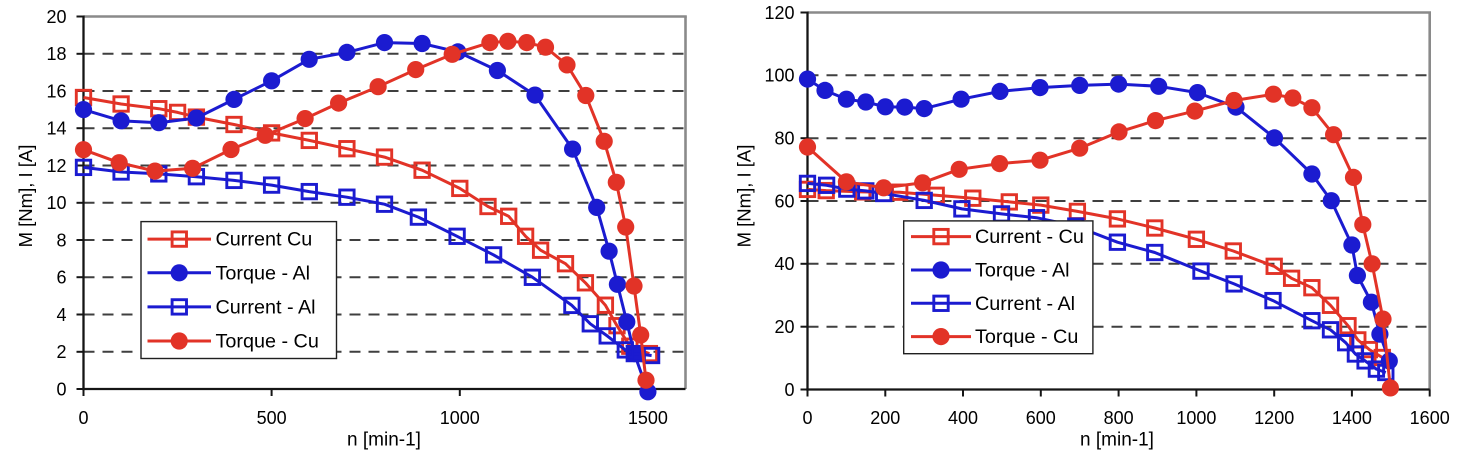 The image size is (1461, 472). Describe the element at coordinates (61, 315) in the screenshot. I see `svg-text: 4` at that location.